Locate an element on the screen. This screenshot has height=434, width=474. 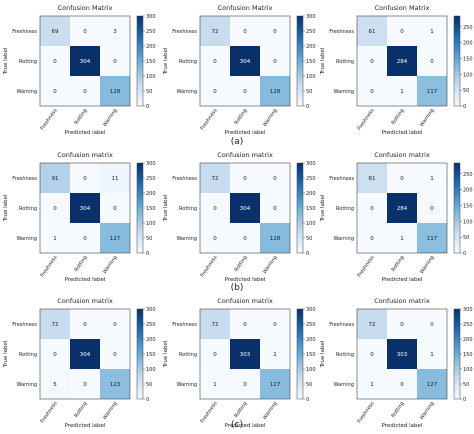
cell-value: 3 is located at coordinates (115, 32).